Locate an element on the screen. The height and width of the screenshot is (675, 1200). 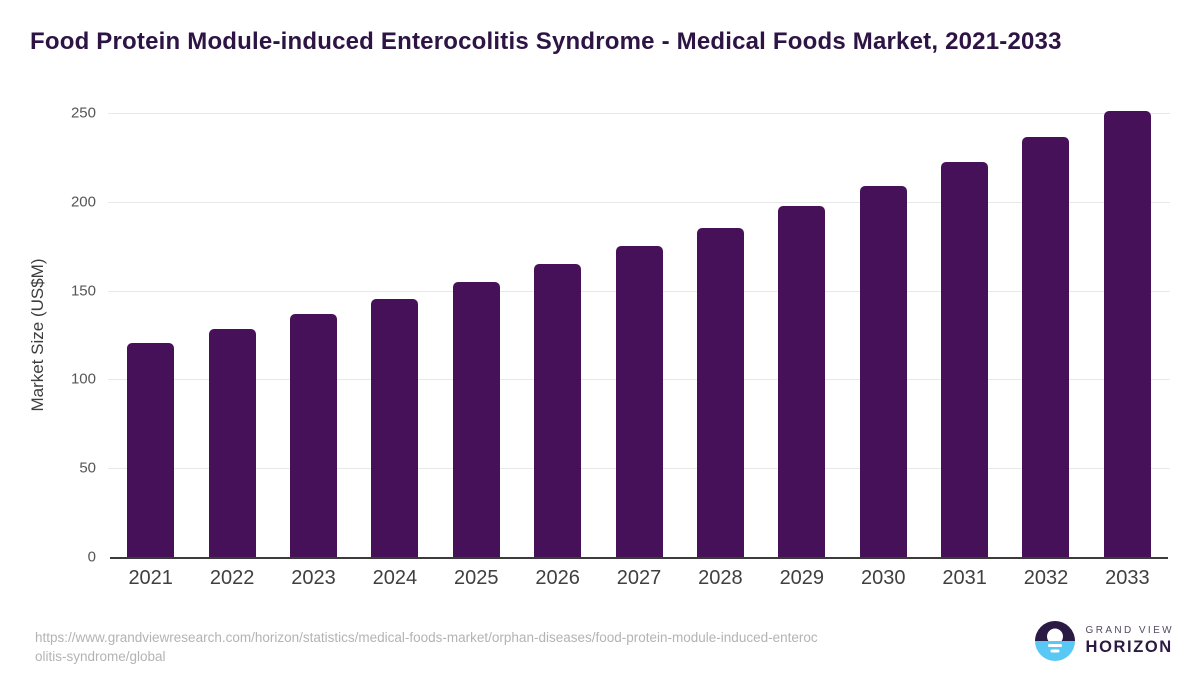
x-tick-2027: 2027 is located at coordinates (639, 578).